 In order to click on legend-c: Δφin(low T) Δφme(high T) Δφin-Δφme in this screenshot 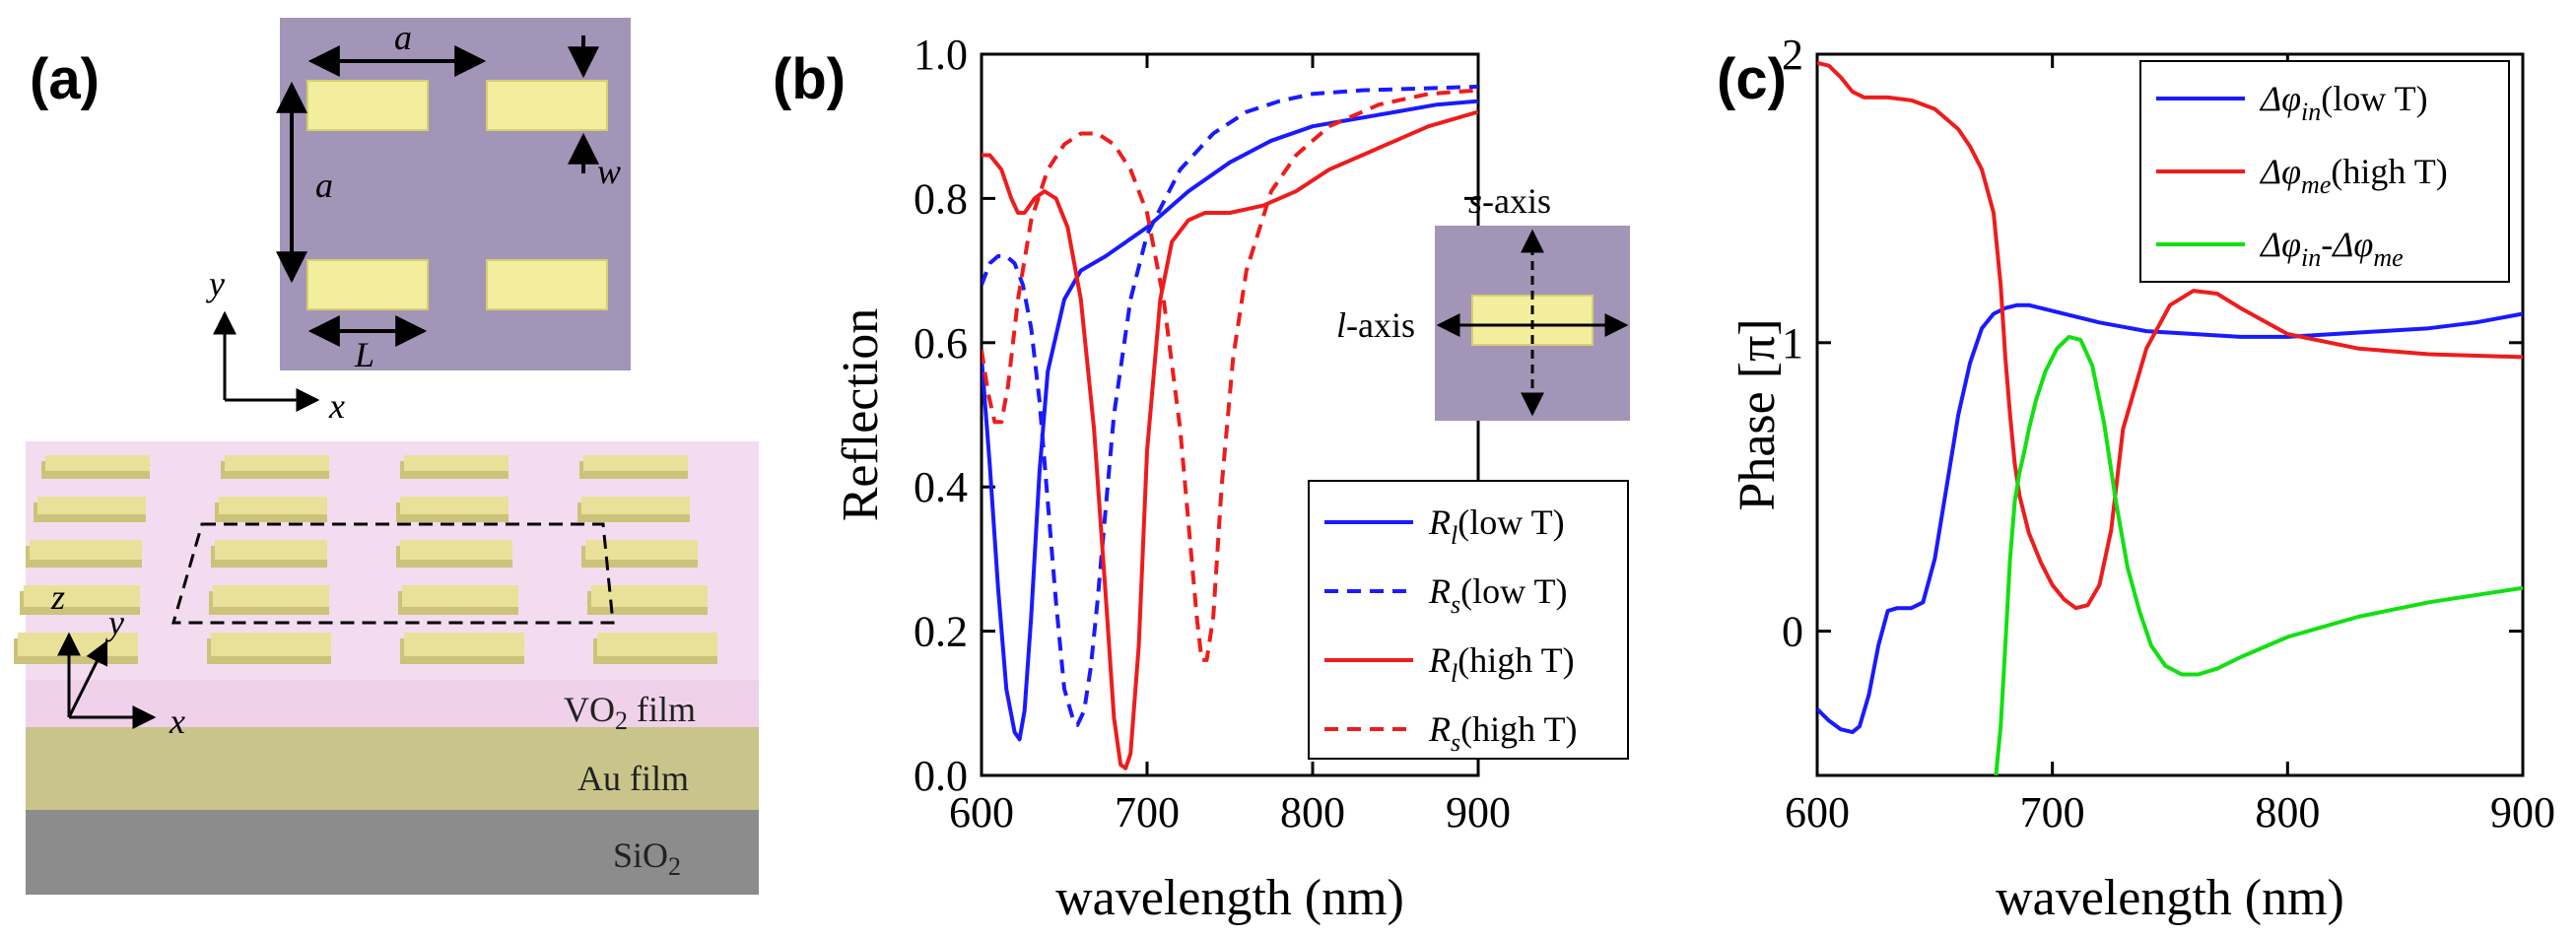, I will do `click(2324, 171)`.